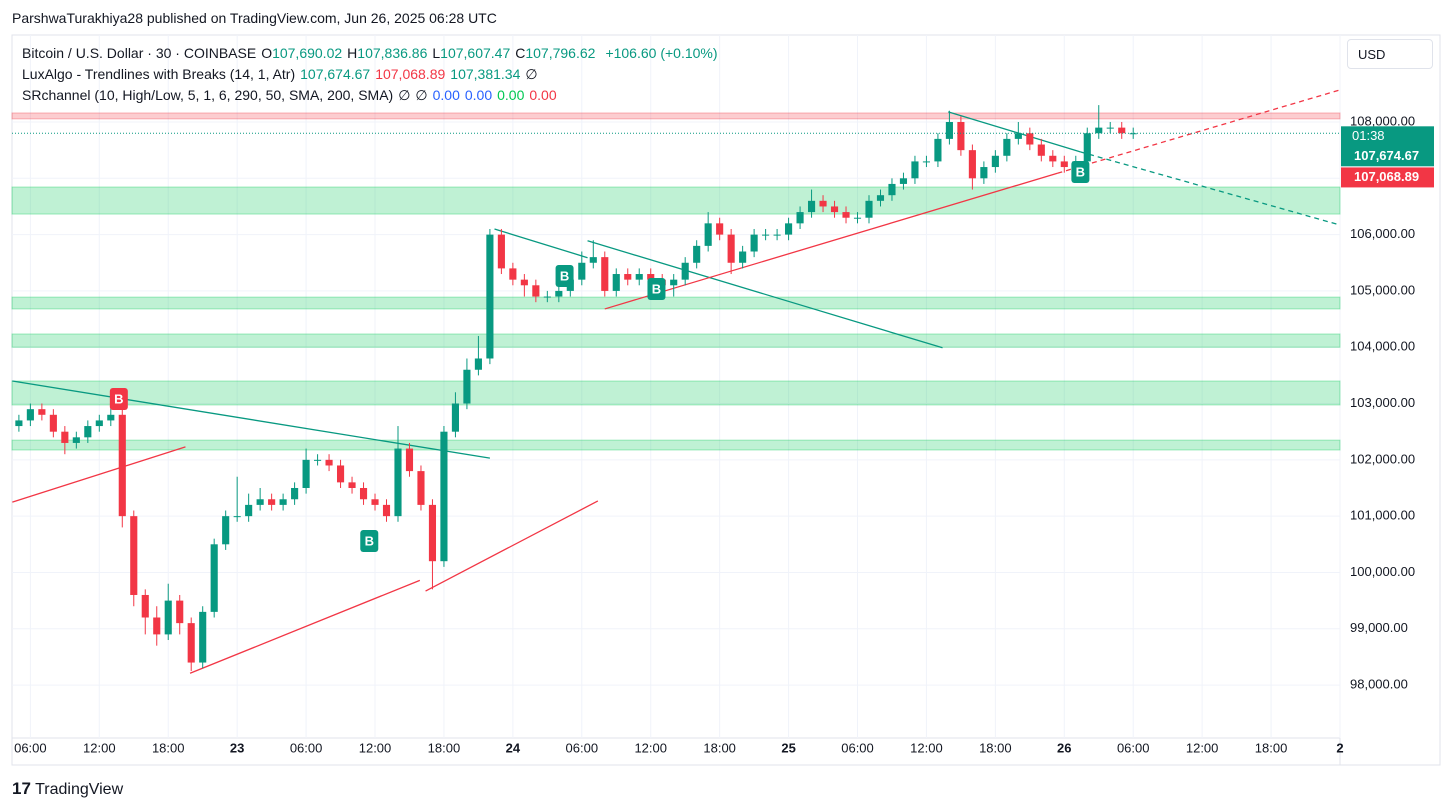 This screenshot has width=1451, height=810. Describe the element at coordinates (1379, 684) in the screenshot. I see `y-tick-label: 98,000.00` at that location.